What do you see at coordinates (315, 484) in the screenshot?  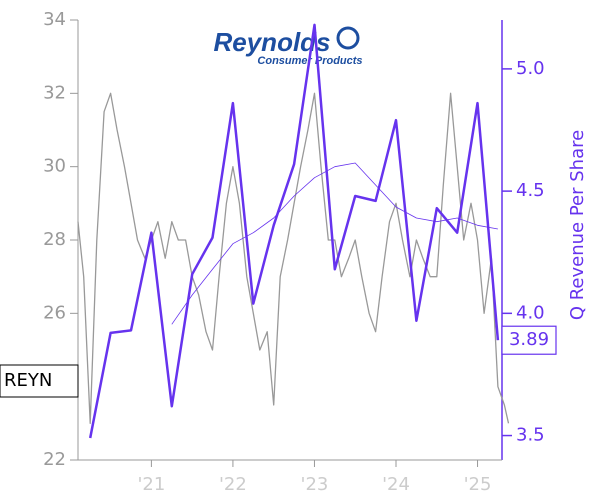 I see `x-tick-label: '23` at bounding box center [315, 484].